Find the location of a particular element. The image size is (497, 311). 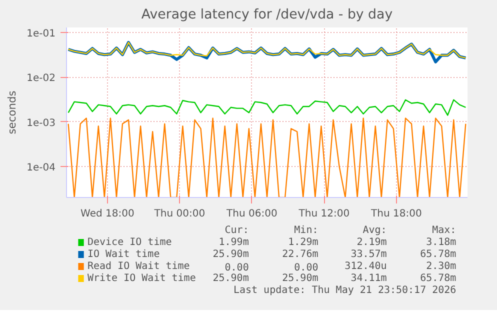

legend-label: Read IO Wait time is located at coordinates (138, 266).